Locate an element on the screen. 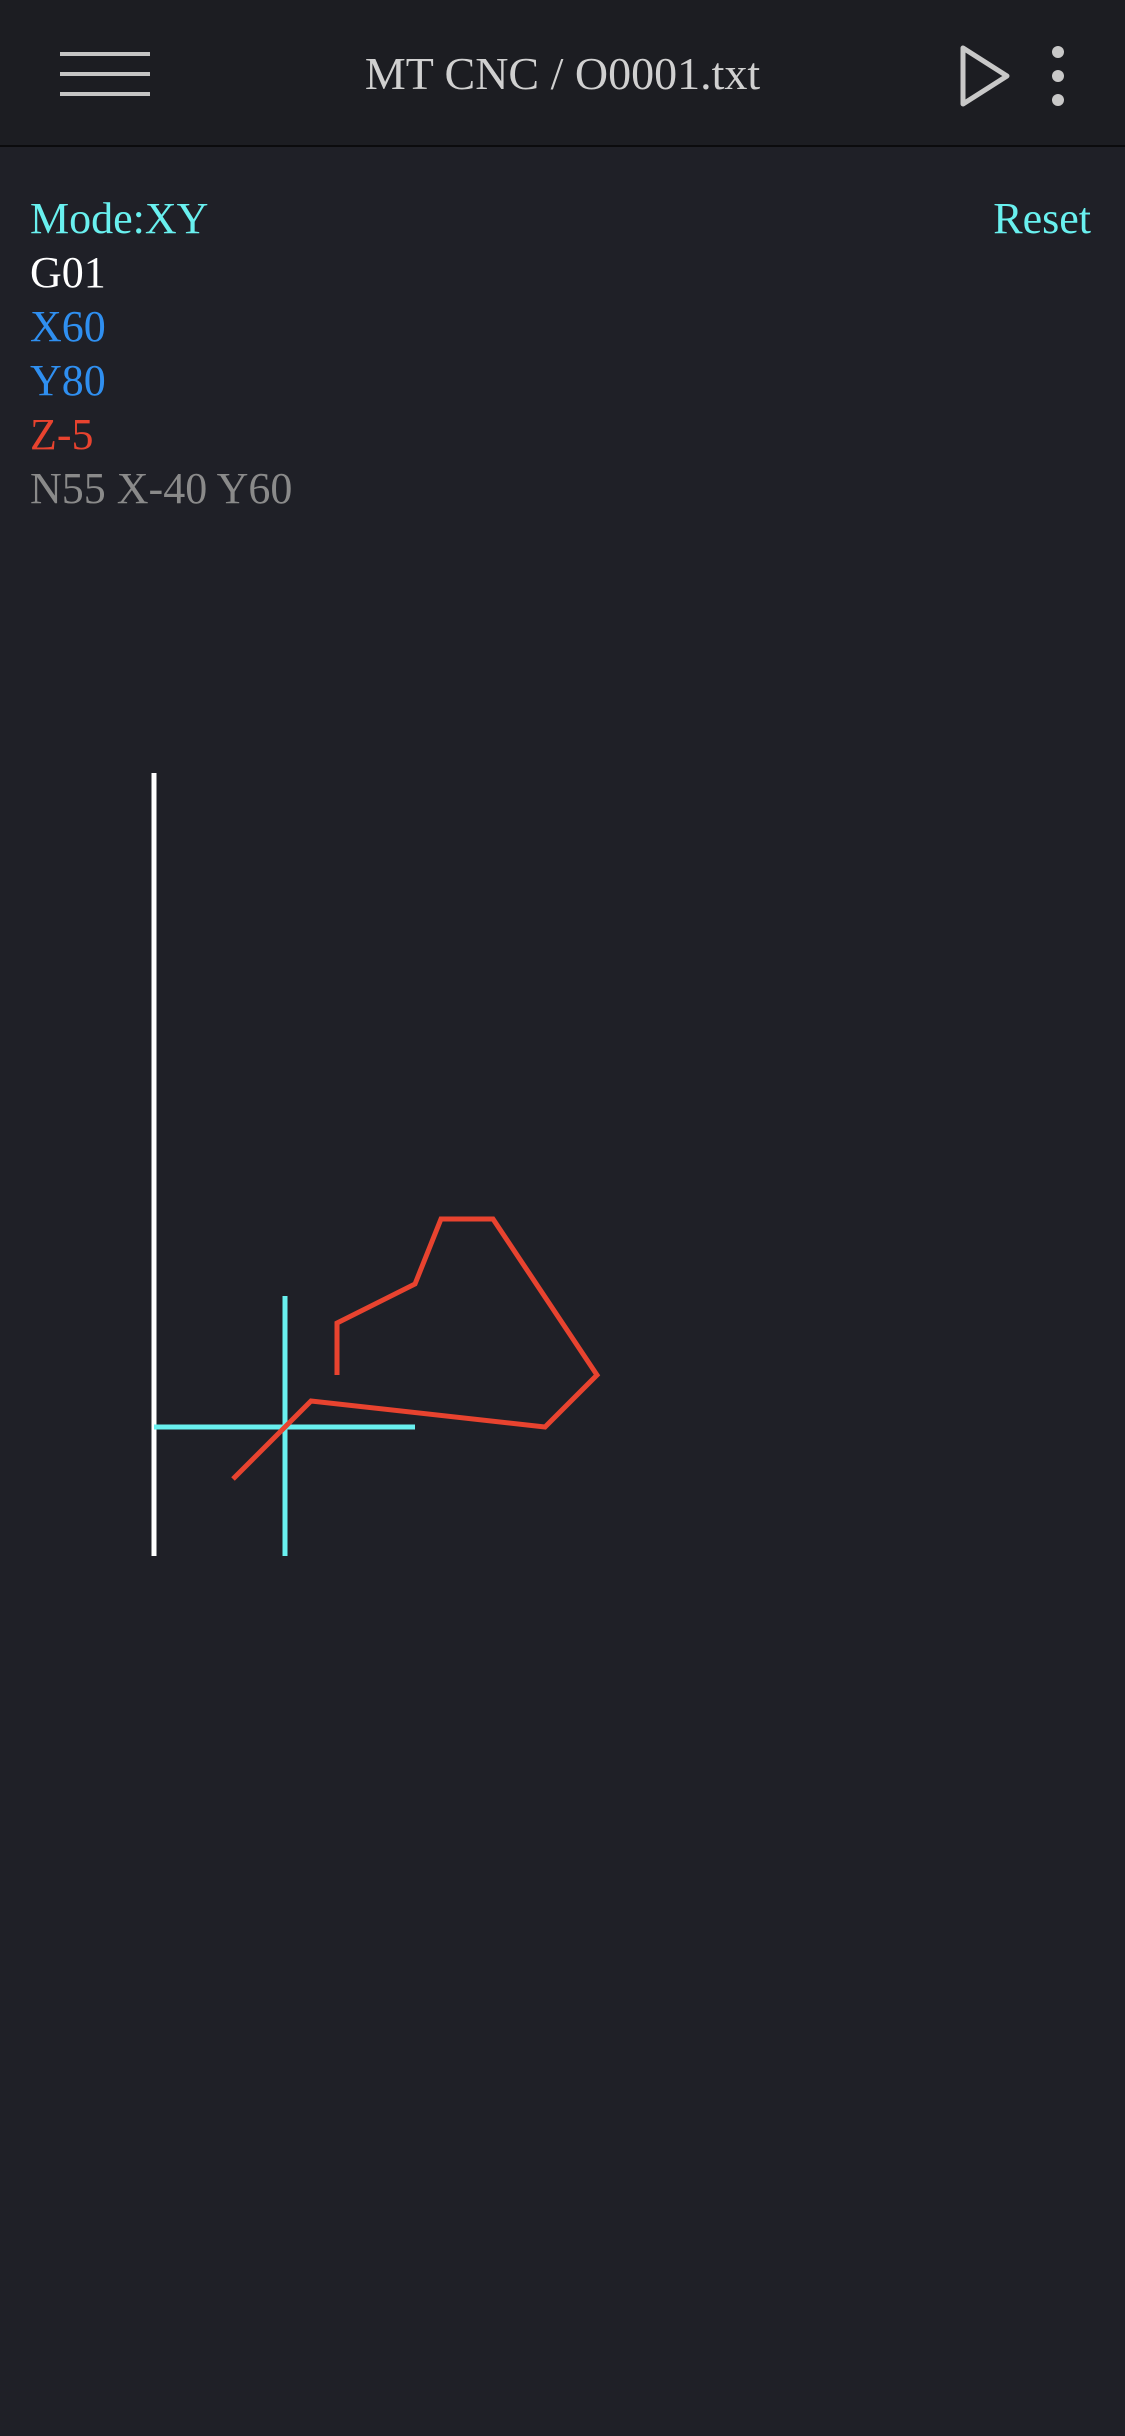 Image resolution: width=1125 pixels, height=2436 pixels. app-bar: MT CNC / O0001.txt is located at coordinates (562, 73).